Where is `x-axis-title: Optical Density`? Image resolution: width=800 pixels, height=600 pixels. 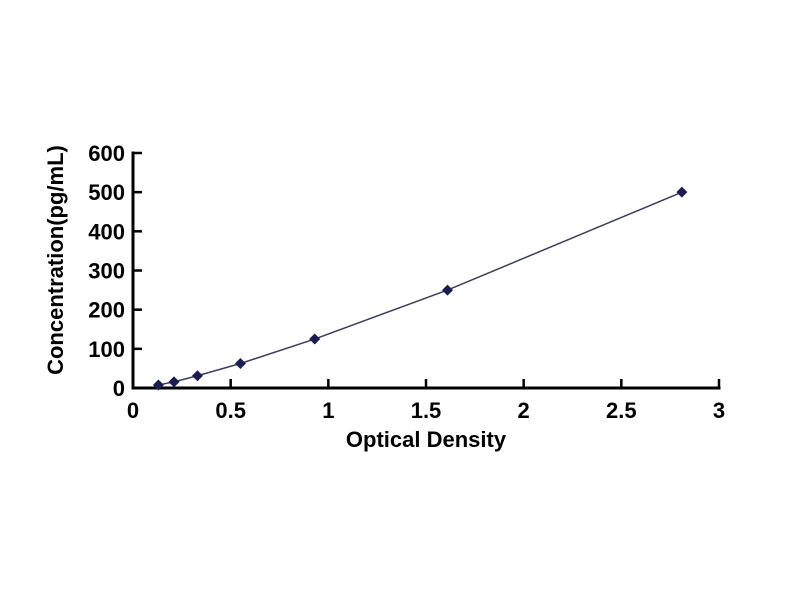 x-axis-title: Optical Density is located at coordinates (426, 439).